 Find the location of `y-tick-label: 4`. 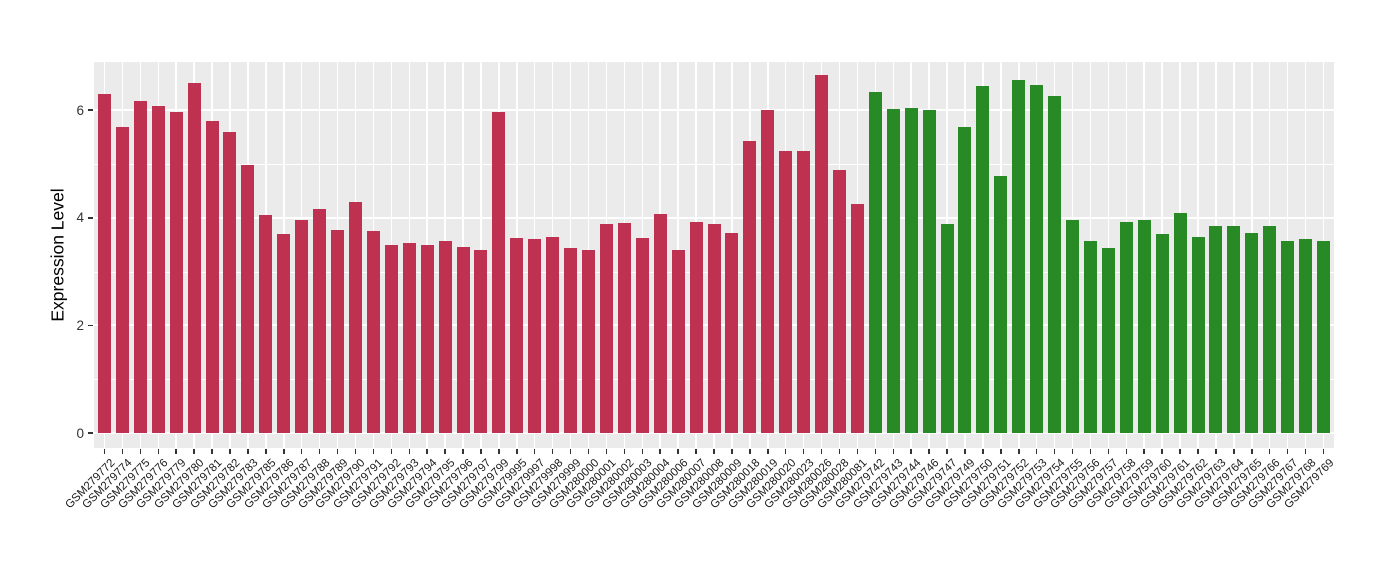

y-tick-label: 4 is located at coordinates (80, 218).